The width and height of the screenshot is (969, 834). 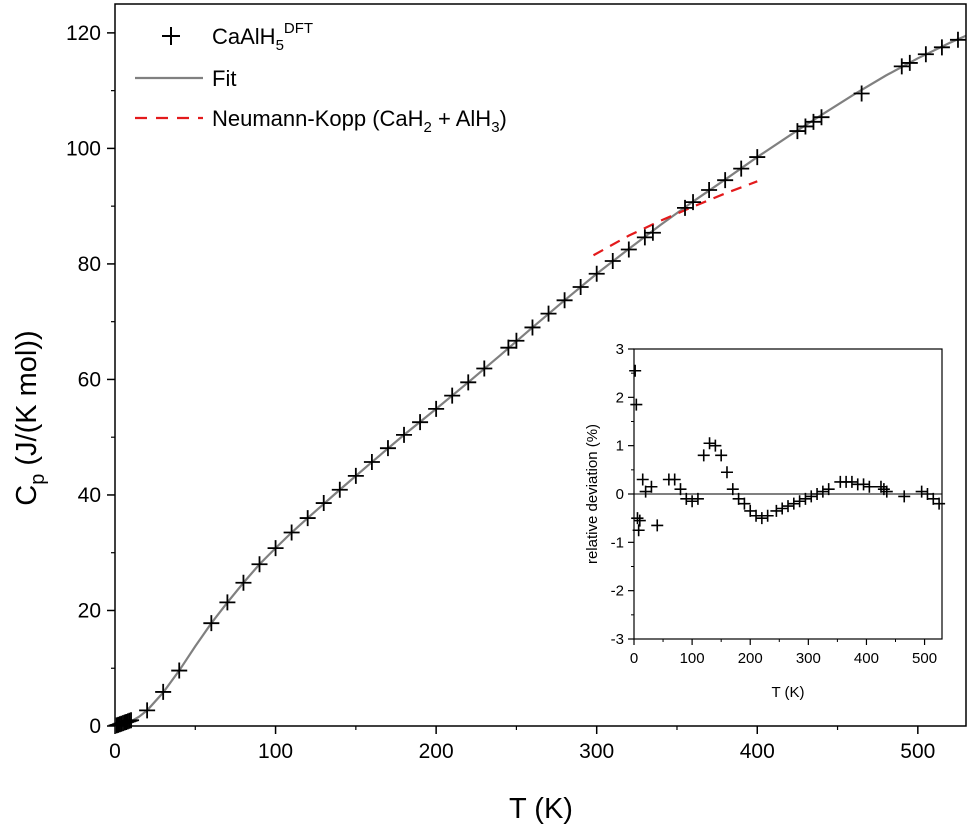 I want to click on y-tick-label: 100, so click(x=83, y=148).